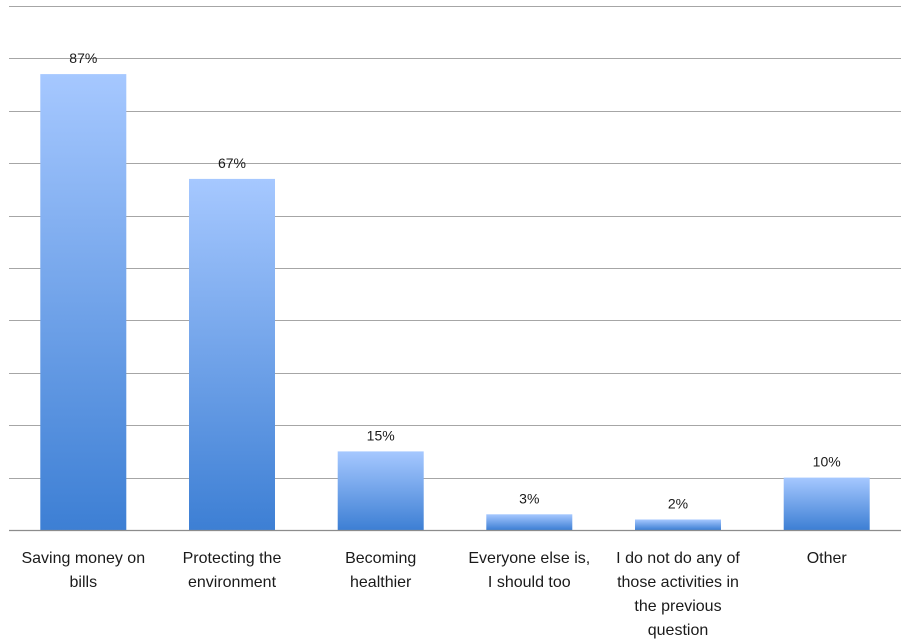 Image resolution: width=901 pixels, height=641 pixels. I want to click on data-label: 67%, so click(232, 163).